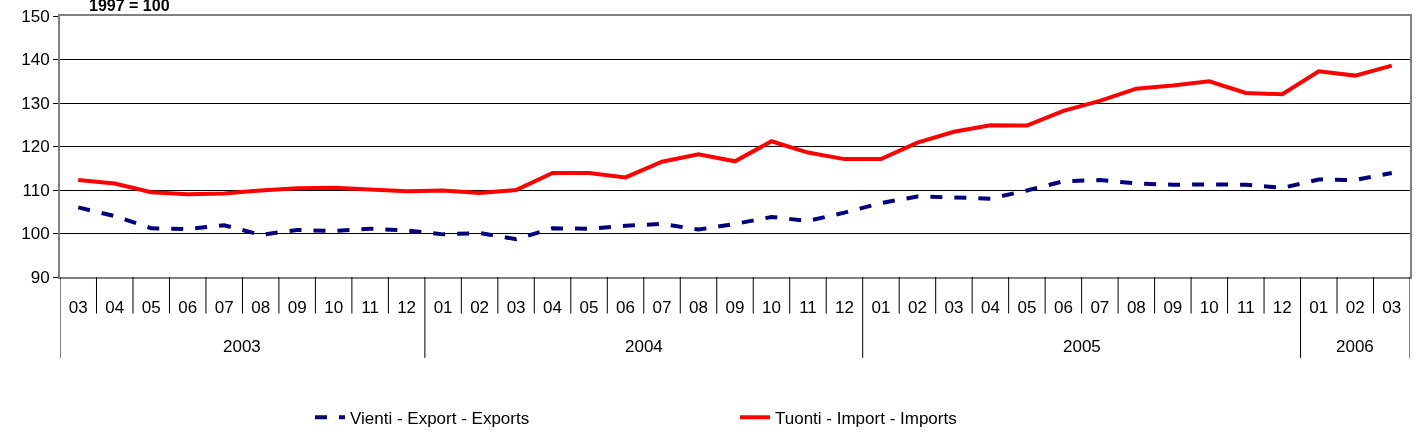  I want to click on legend-label: Vienti - Export - Exports, so click(440, 418).